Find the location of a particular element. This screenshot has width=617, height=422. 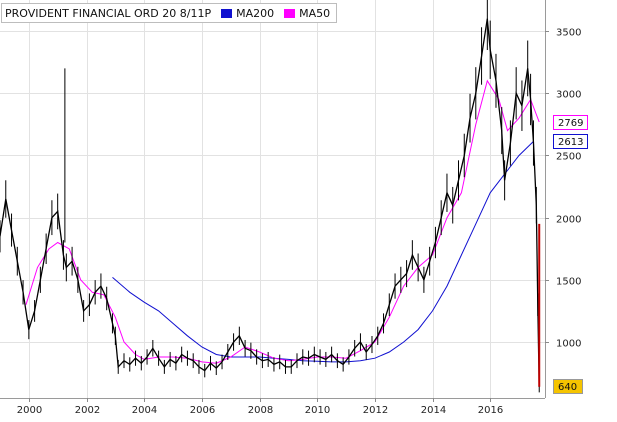

legend-item-ma200: MA200 is located at coordinates (247, 13).